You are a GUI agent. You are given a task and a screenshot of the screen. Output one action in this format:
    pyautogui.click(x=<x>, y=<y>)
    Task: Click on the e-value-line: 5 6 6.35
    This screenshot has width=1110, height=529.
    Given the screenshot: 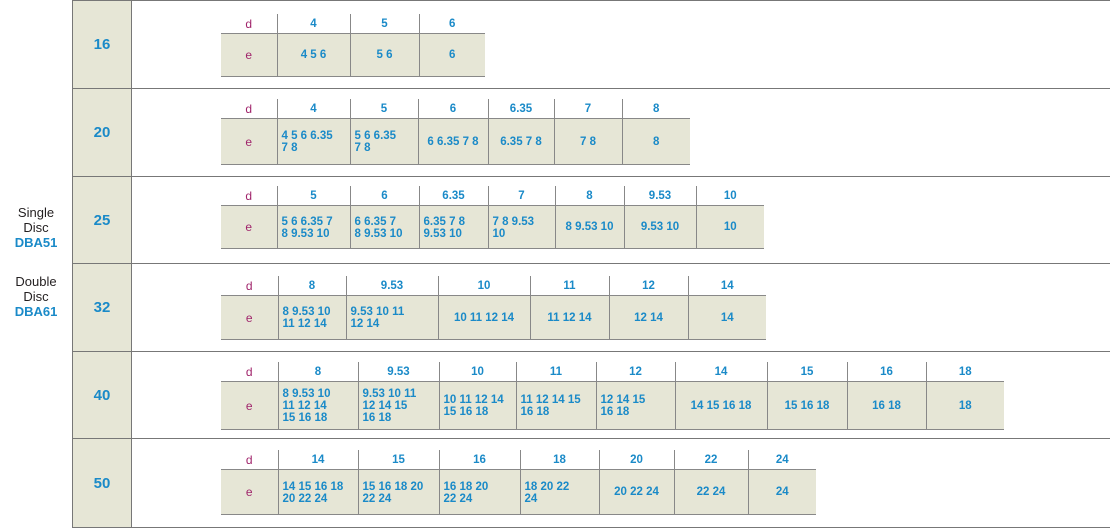 What is the action you would take?
    pyautogui.click(x=375, y=136)
    